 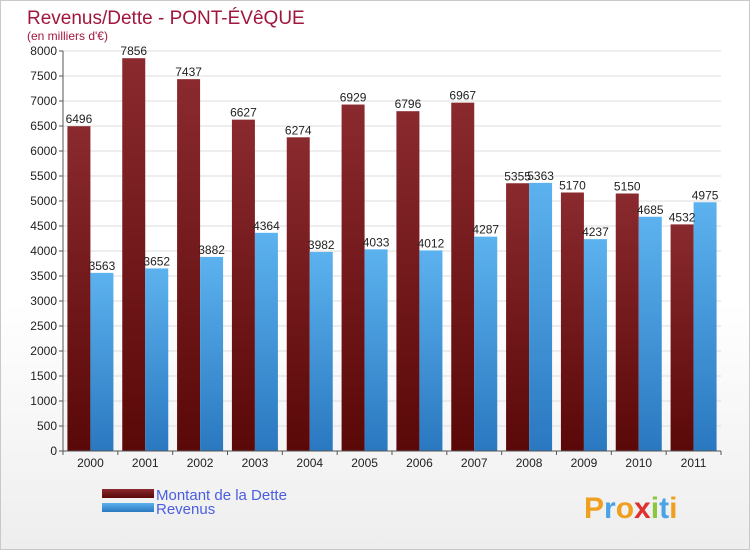 What do you see at coordinates (128, 507) in the screenshot?
I see `legend-swatch-revenus` at bounding box center [128, 507].